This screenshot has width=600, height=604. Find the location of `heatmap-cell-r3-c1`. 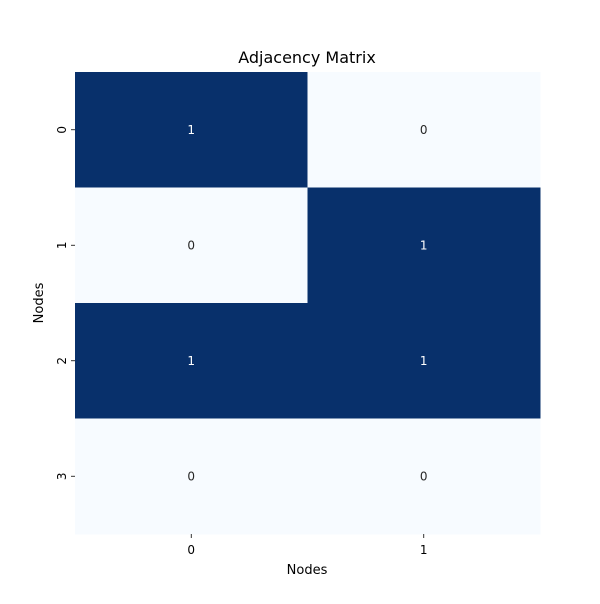

heatmap-cell-r3-c1 is located at coordinates (424, 476).